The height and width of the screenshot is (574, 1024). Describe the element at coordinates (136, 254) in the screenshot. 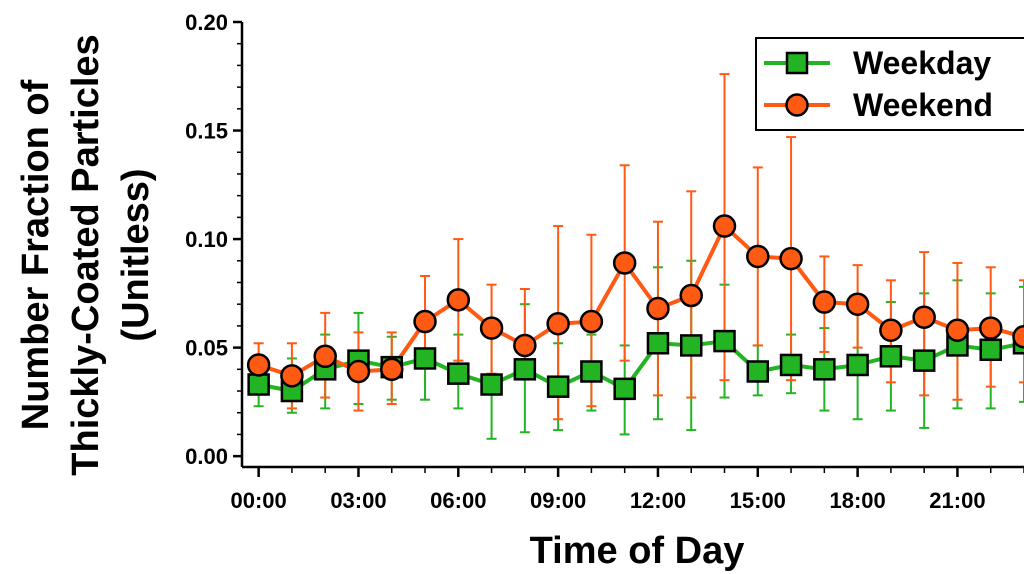

I see `y-axis-title-line: (Unitless)` at that location.